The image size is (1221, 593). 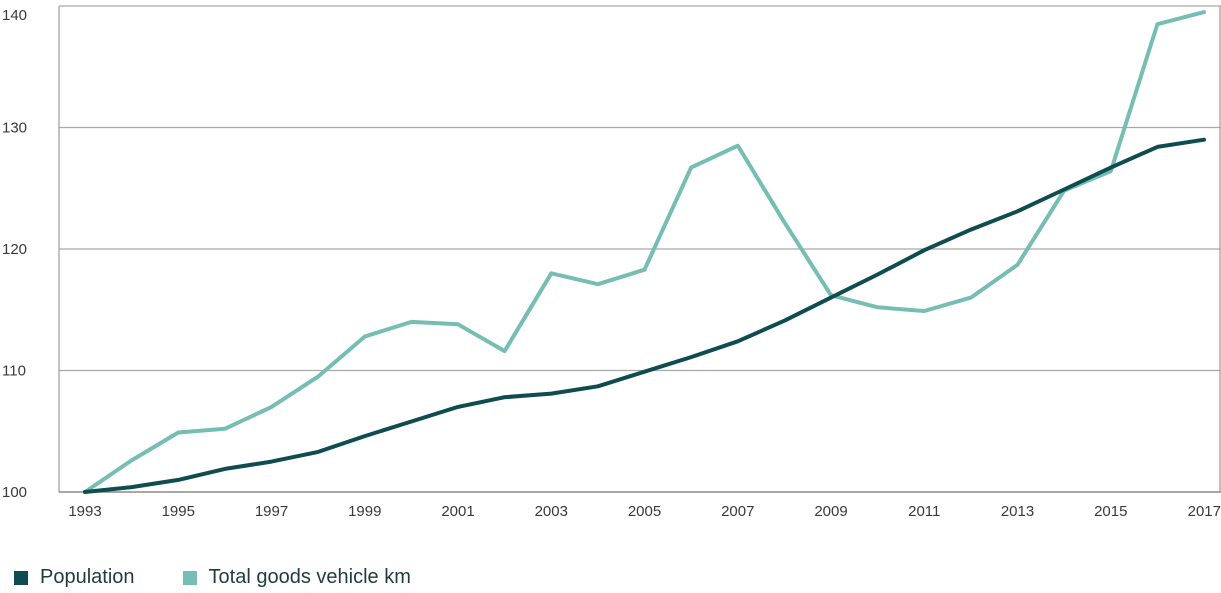 I want to click on x-tick-label: 2009, so click(x=830, y=511).